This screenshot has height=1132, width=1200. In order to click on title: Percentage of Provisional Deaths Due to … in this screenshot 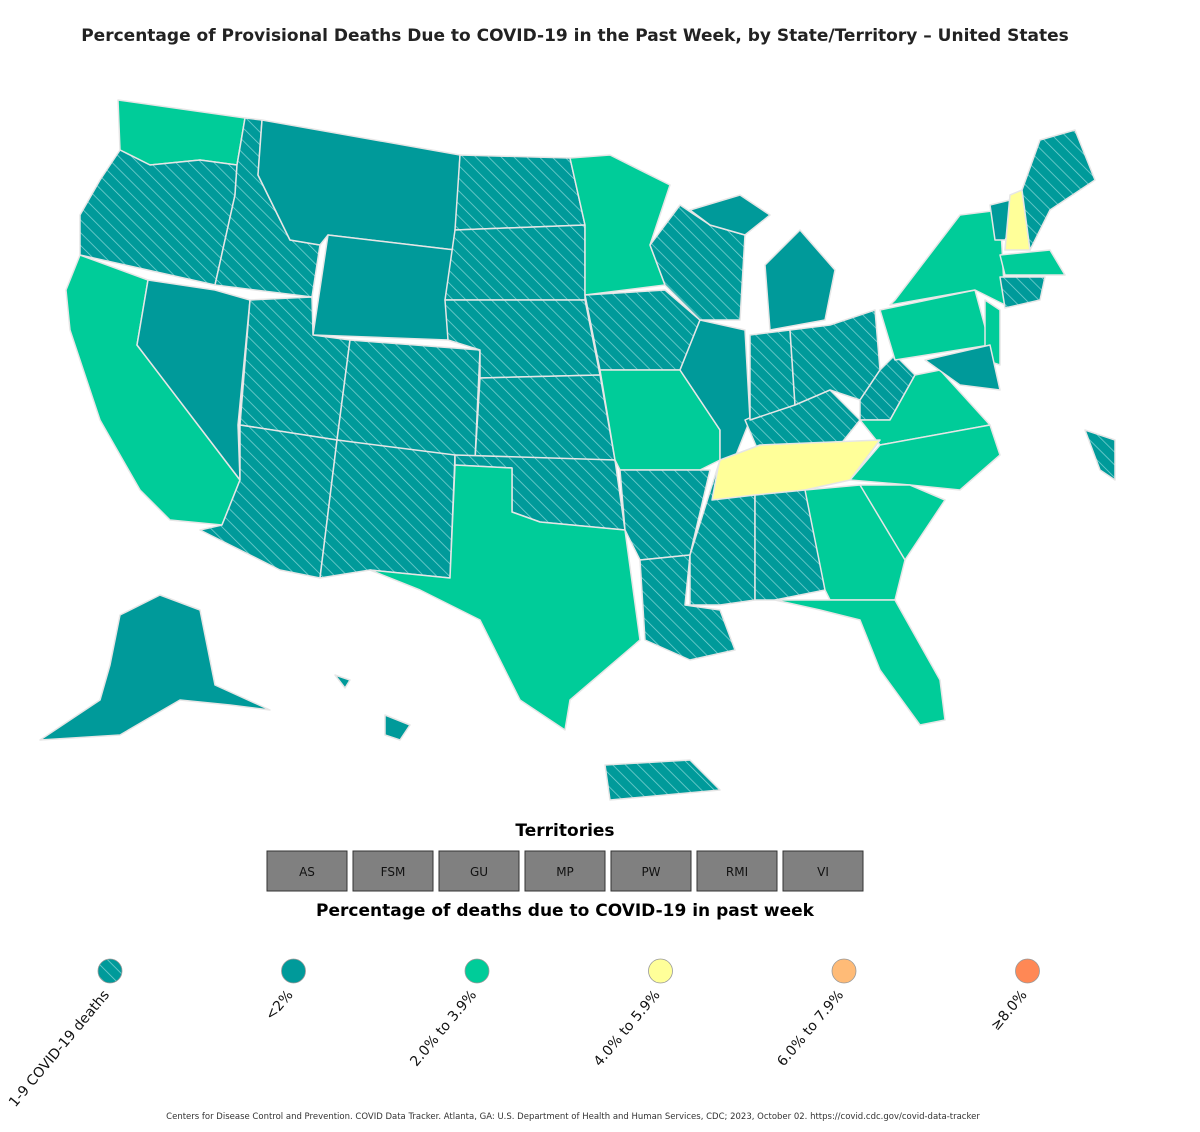, I will do `click(575, 36)`.